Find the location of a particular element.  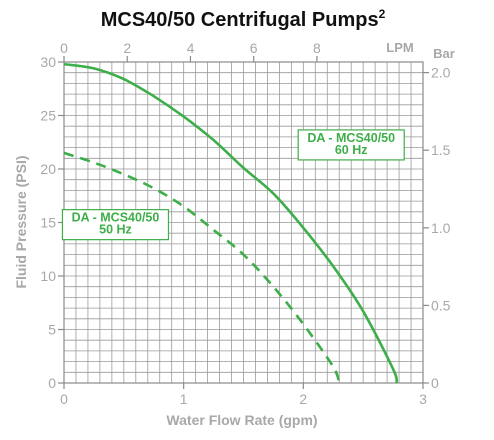

x-axis-title: Water Flow Rate (gpm) is located at coordinates (241, 420).